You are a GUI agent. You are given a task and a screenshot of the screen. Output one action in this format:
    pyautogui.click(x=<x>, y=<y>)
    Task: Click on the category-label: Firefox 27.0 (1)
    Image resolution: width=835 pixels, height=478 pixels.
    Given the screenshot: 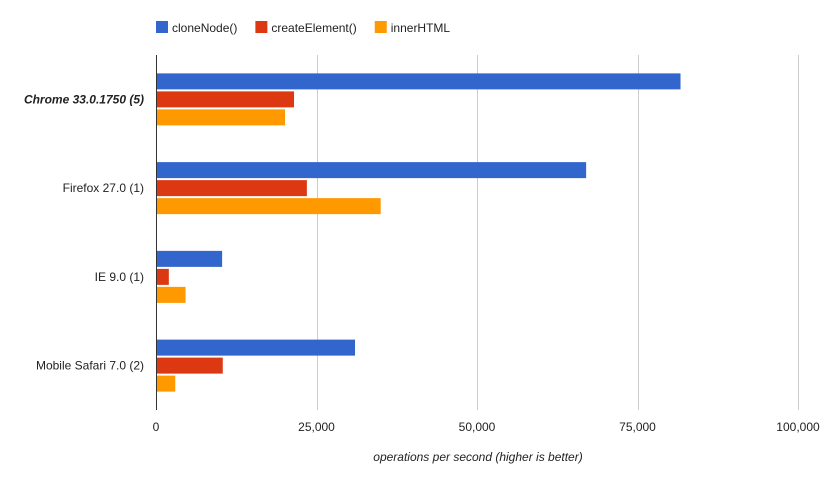 What is the action you would take?
    pyautogui.click(x=103, y=188)
    